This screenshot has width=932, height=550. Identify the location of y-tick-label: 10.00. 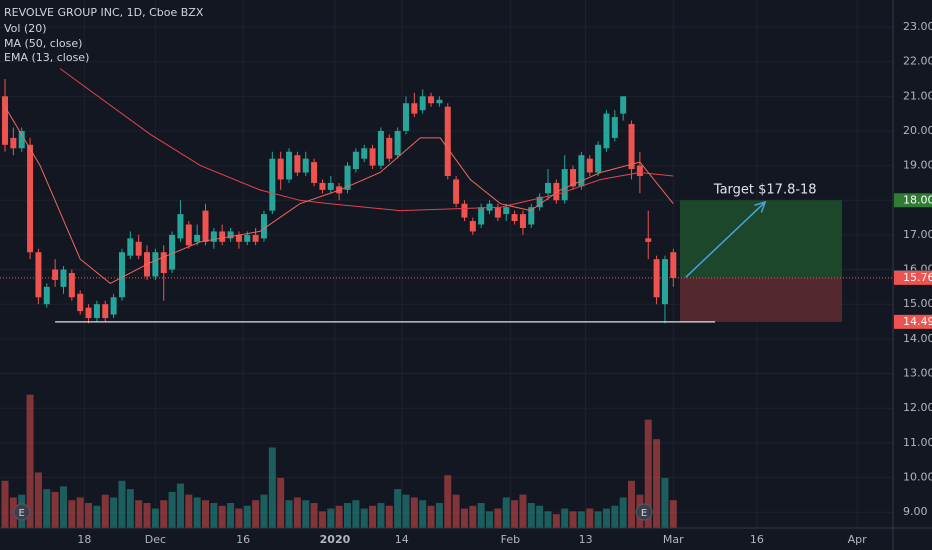
(917, 476).